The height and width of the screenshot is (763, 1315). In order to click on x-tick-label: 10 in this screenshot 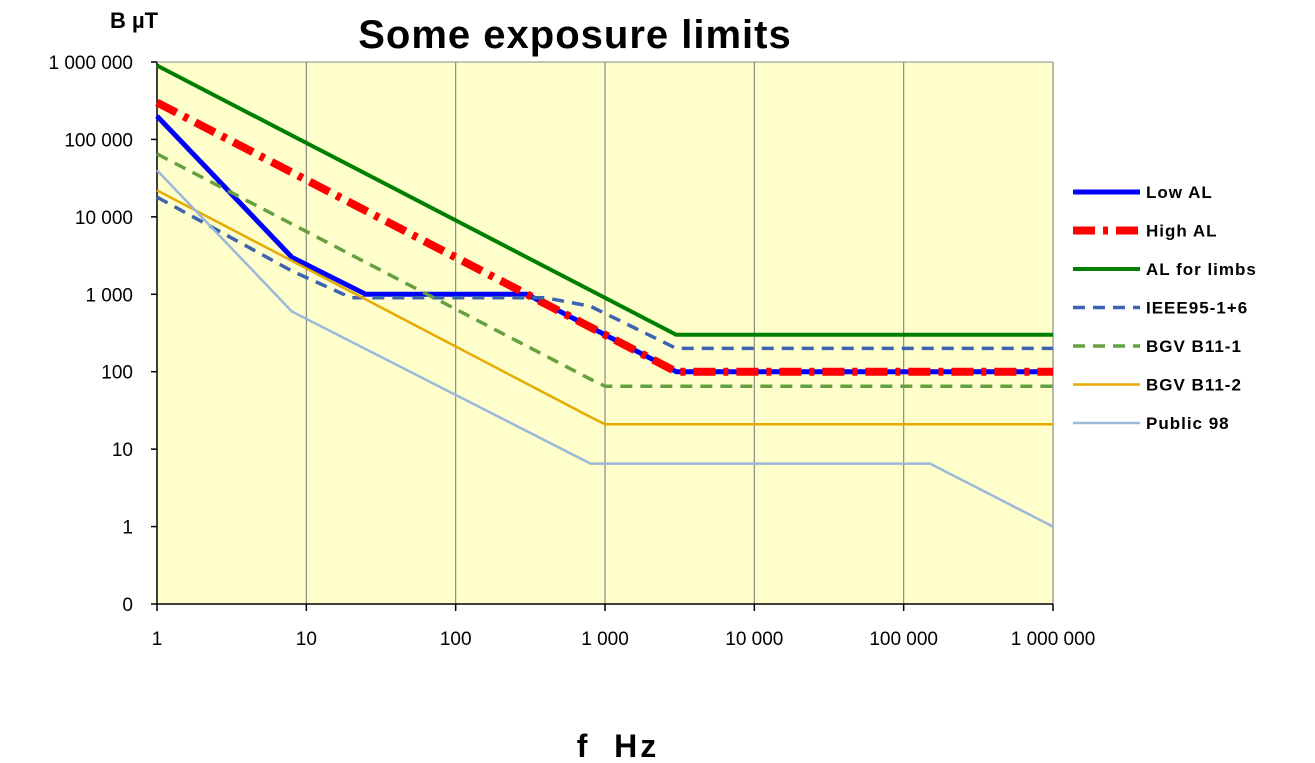, I will do `click(306, 639)`.